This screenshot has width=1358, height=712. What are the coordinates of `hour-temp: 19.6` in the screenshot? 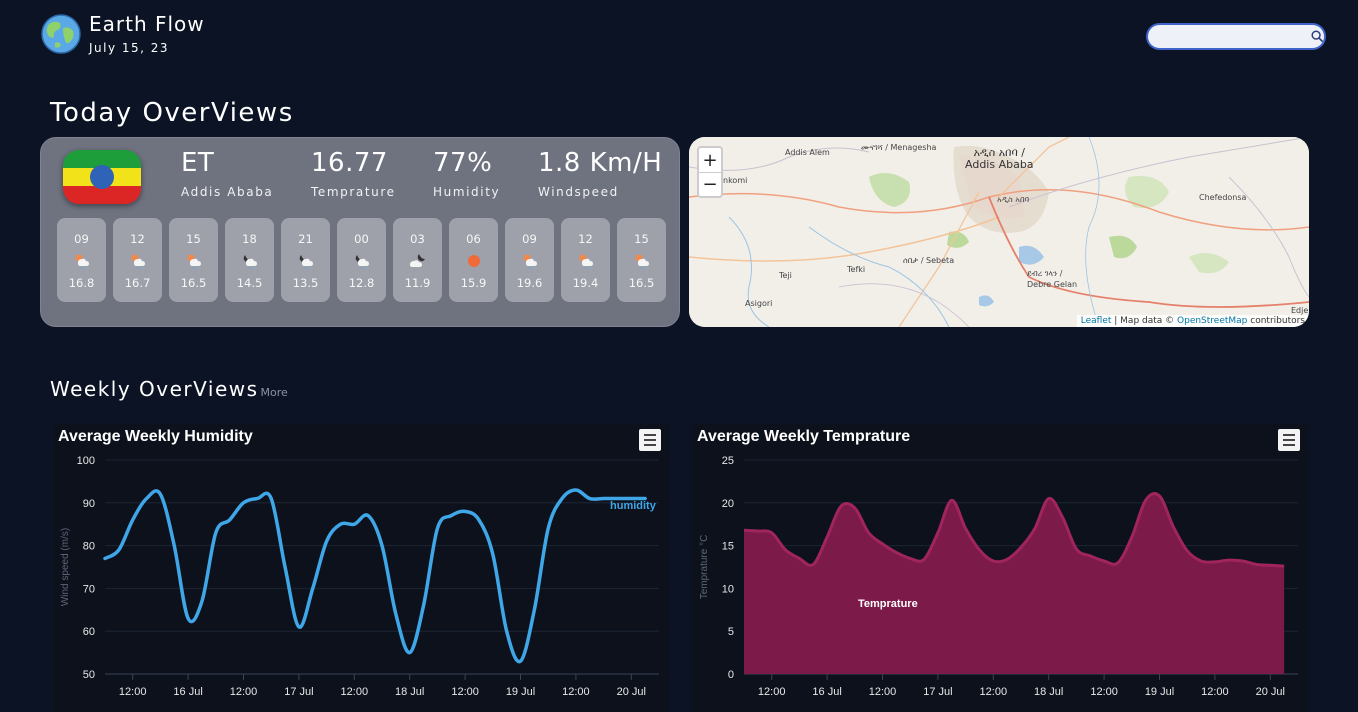 It's located at (529, 283).